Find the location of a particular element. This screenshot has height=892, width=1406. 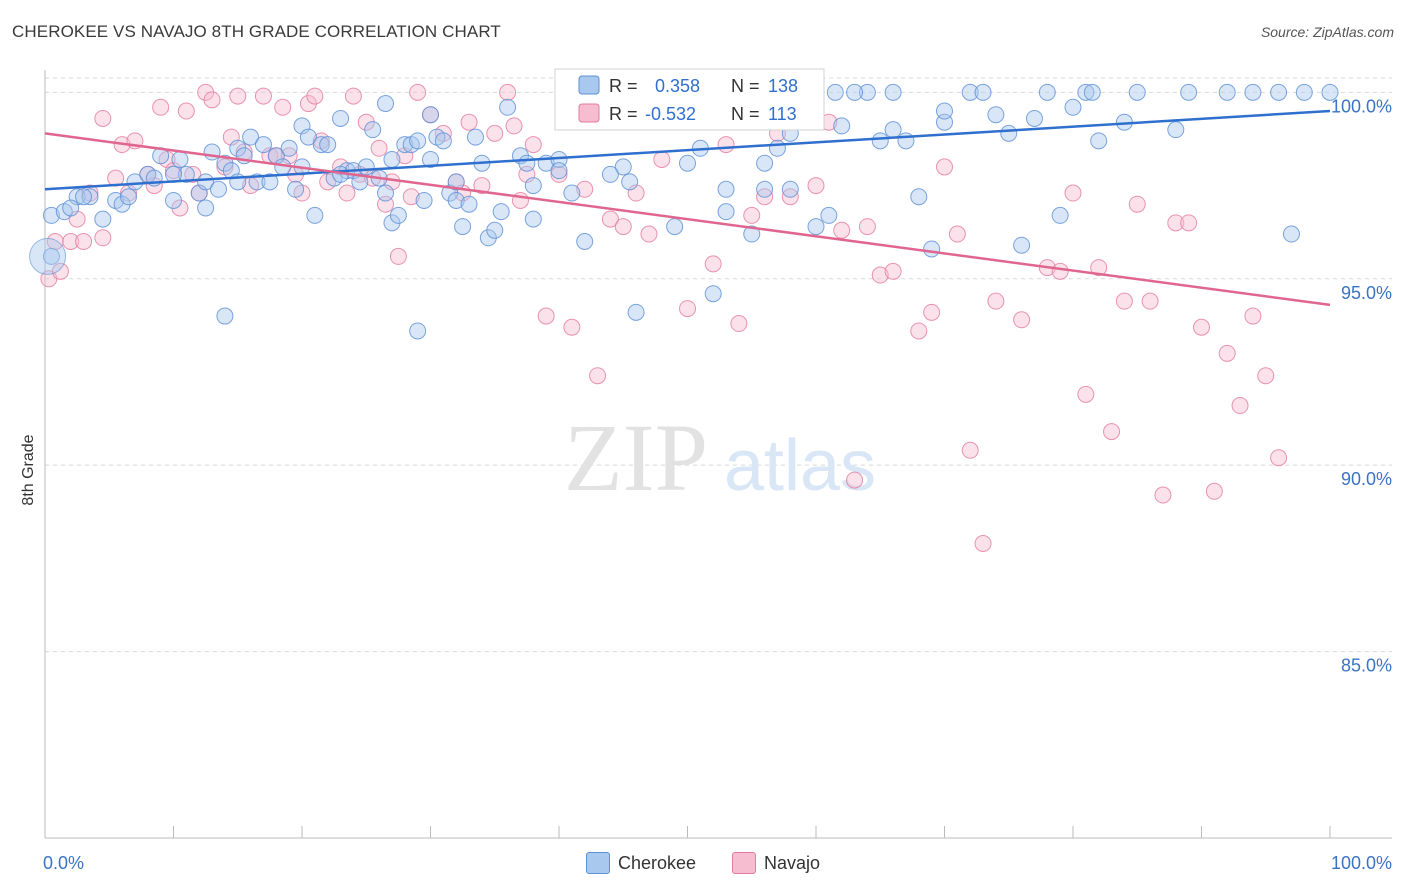

x-tick-label: 0.0% is located at coordinates (63, 863).